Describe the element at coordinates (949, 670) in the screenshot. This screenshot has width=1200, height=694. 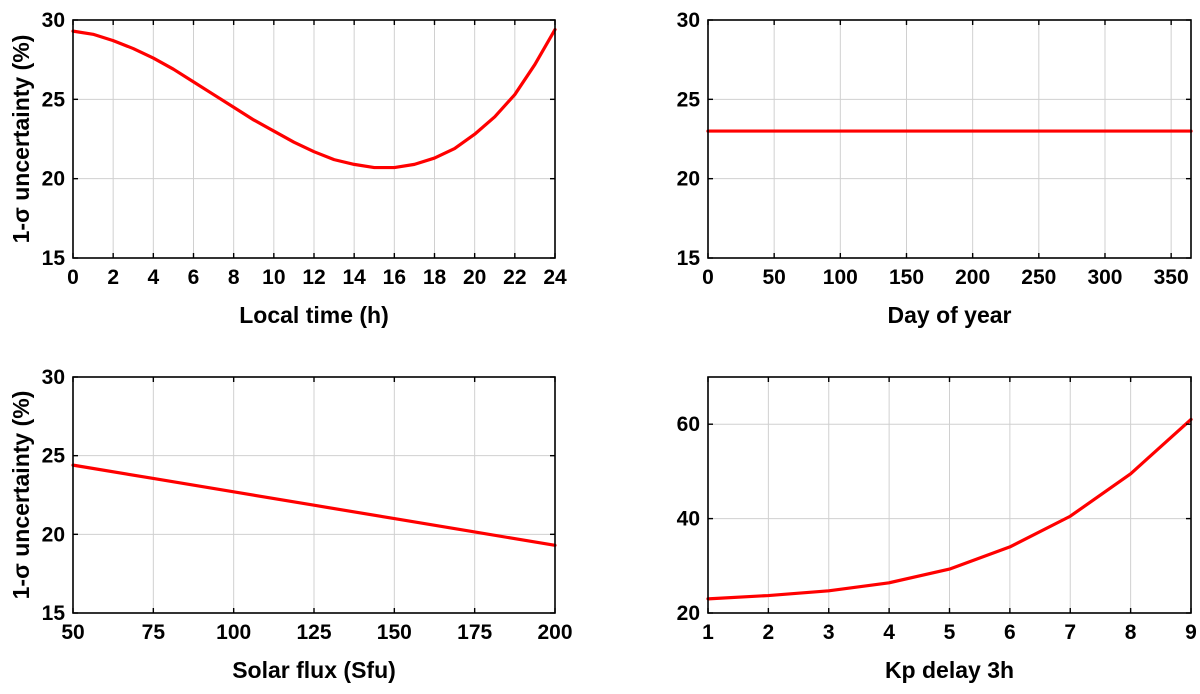
I see `x-axis-label: Kp delay 3h` at that location.